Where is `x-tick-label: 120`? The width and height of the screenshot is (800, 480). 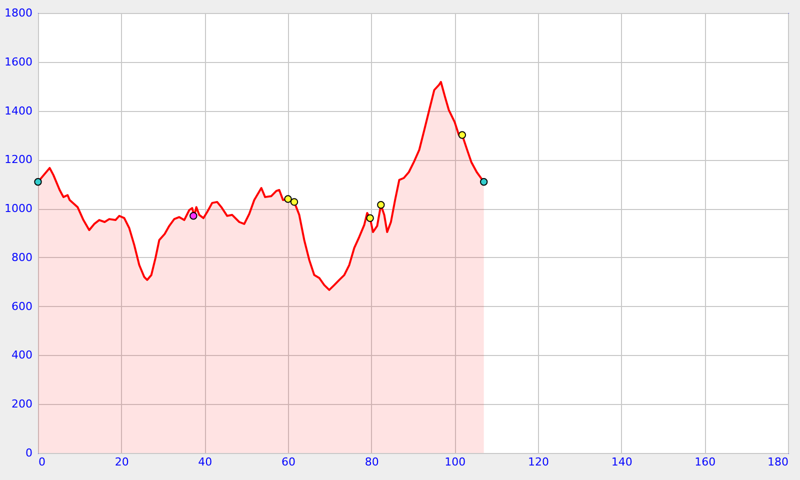 x-tick-label: 120 is located at coordinates (538, 462).